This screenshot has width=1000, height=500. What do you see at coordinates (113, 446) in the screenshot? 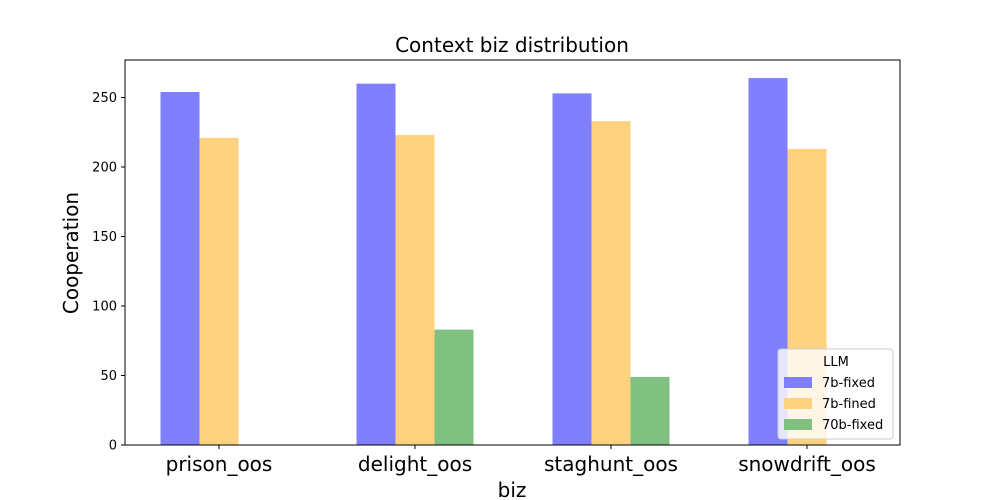
I see `y-tick-label: 0` at bounding box center [113, 446].